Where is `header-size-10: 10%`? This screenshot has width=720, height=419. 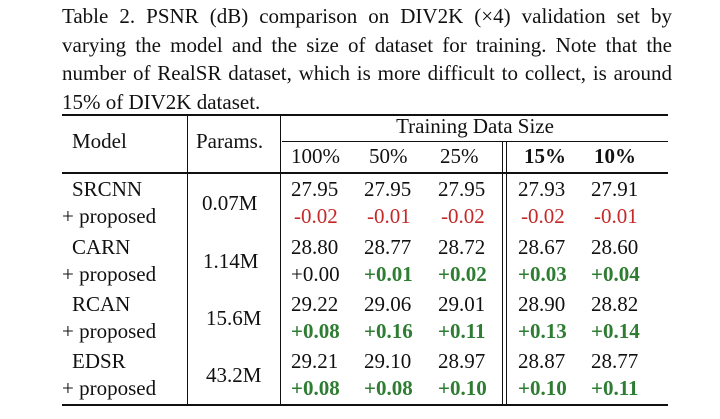
header-size-10: 10% is located at coordinates (615, 156).